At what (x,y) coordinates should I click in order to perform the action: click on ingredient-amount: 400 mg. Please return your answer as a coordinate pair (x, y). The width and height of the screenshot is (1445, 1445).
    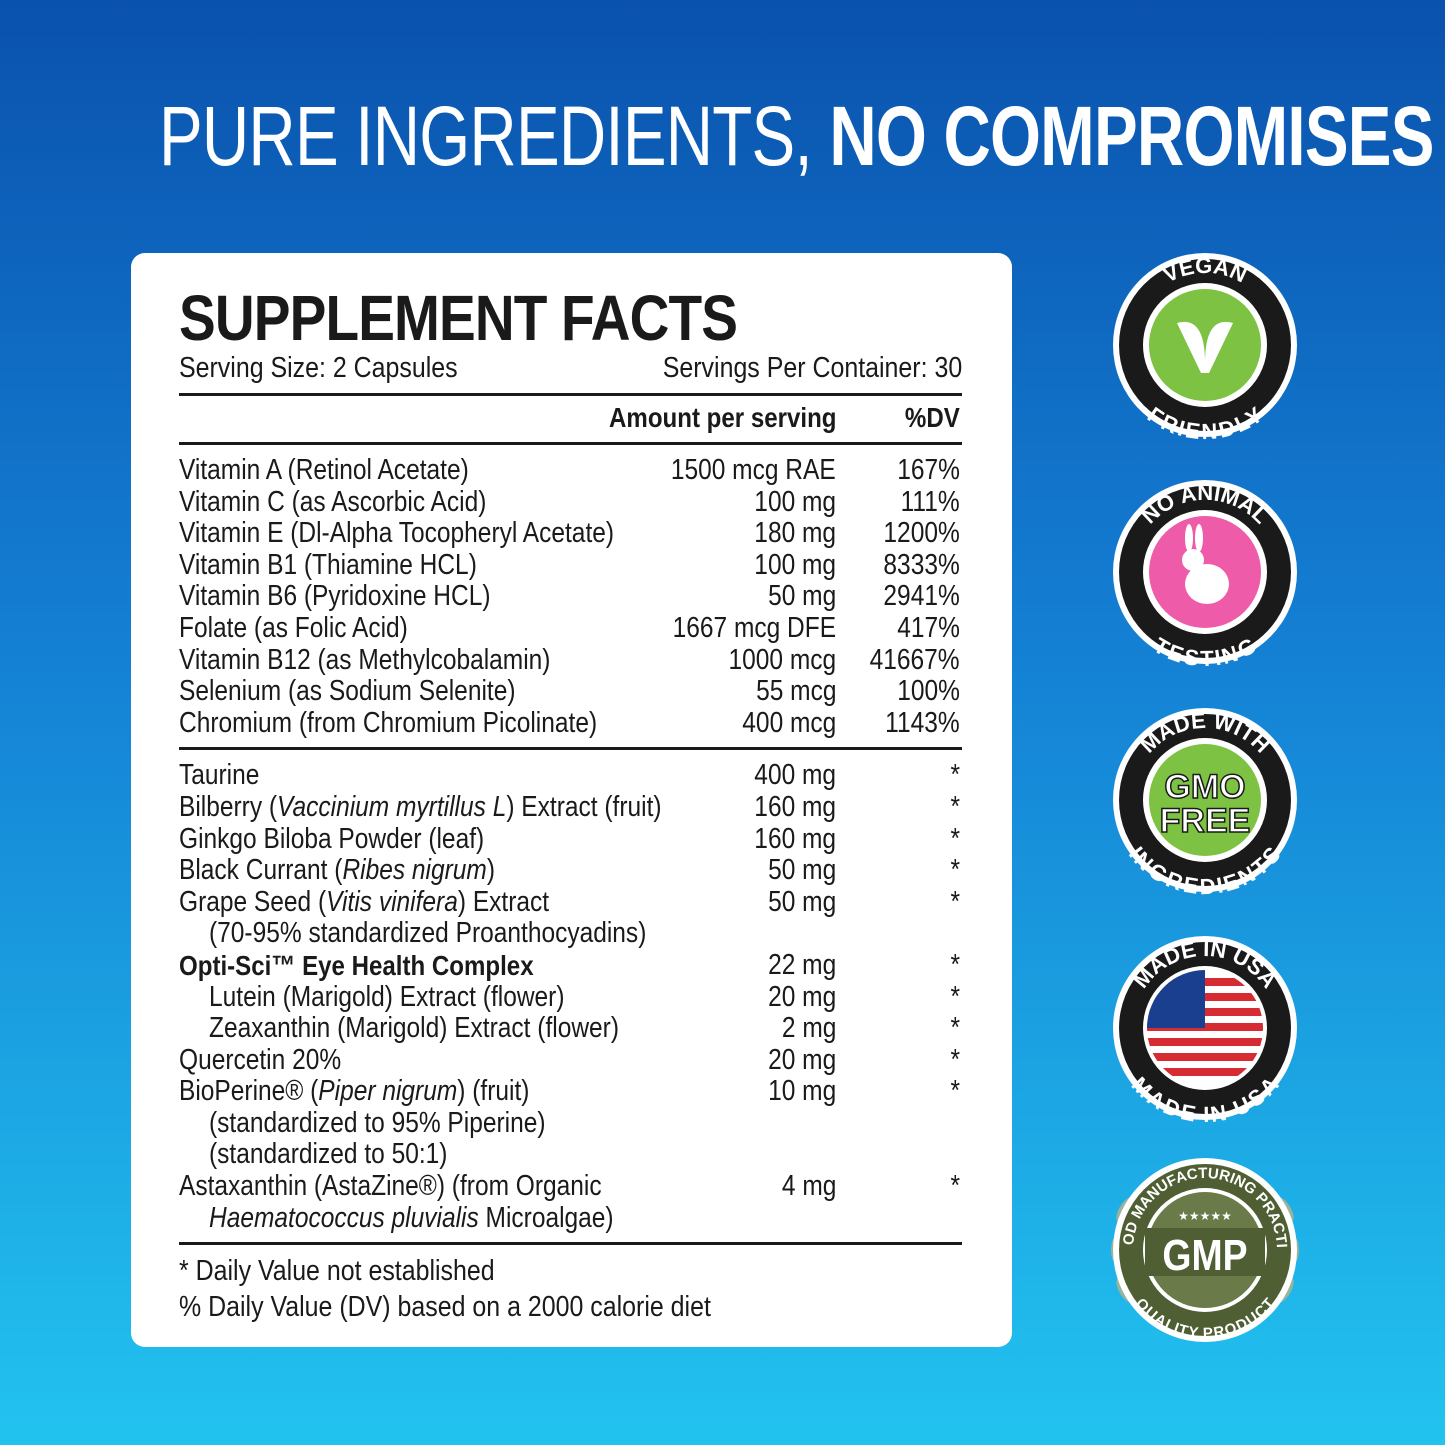
    Looking at the image, I should click on (795, 775).